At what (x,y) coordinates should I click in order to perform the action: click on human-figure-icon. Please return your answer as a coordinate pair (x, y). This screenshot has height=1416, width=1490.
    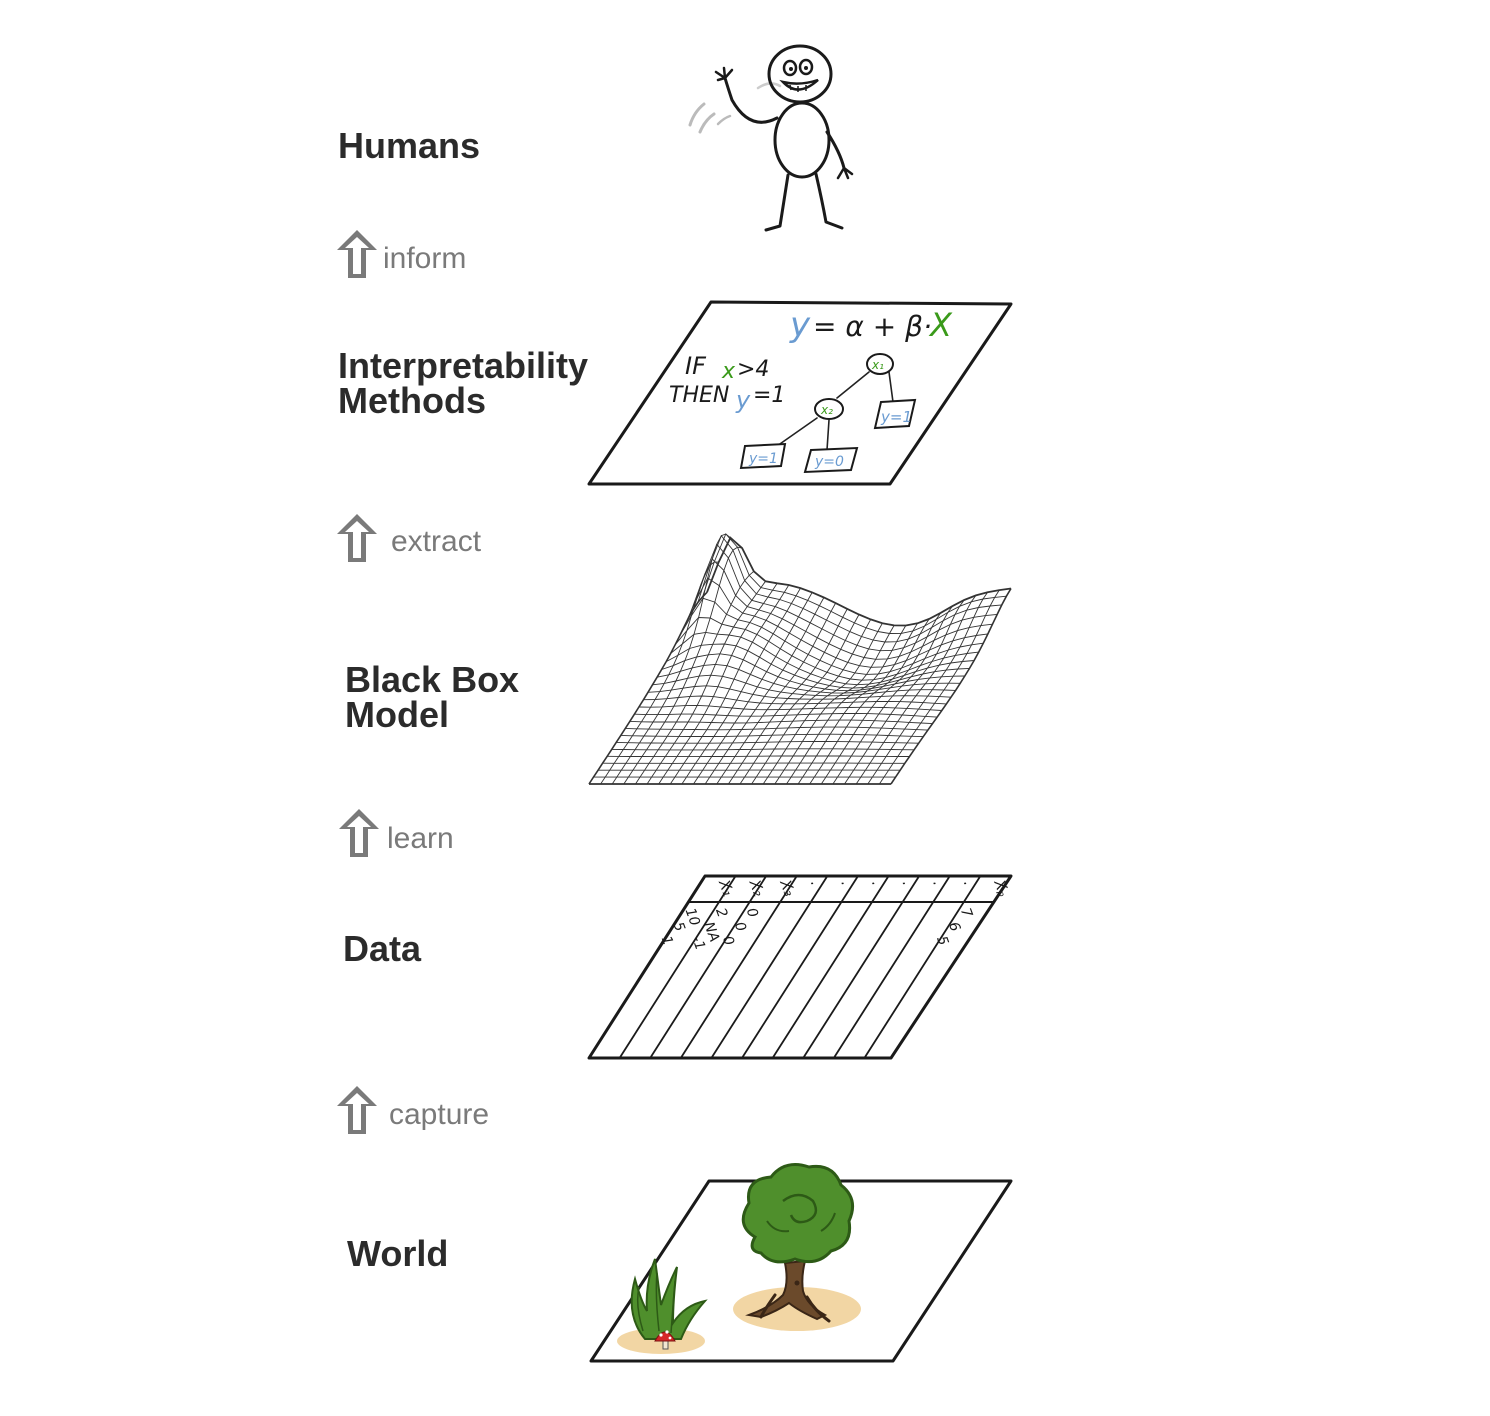
    Looking at the image, I should click on (771, 138).